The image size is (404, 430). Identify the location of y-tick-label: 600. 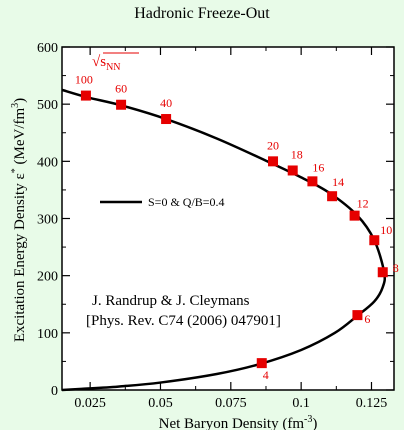
(47, 48).